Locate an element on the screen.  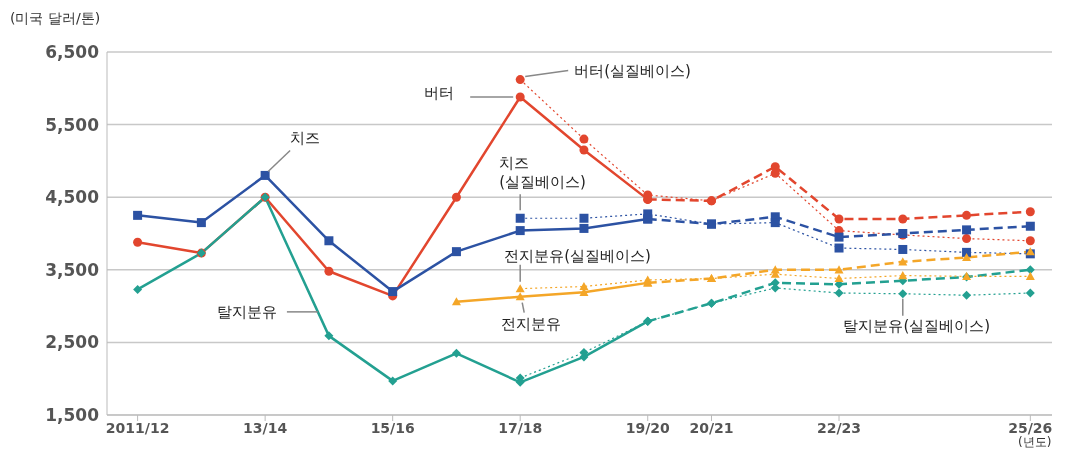
y-axis-title: (미국 달러/톤) is located at coordinates (55, 19).